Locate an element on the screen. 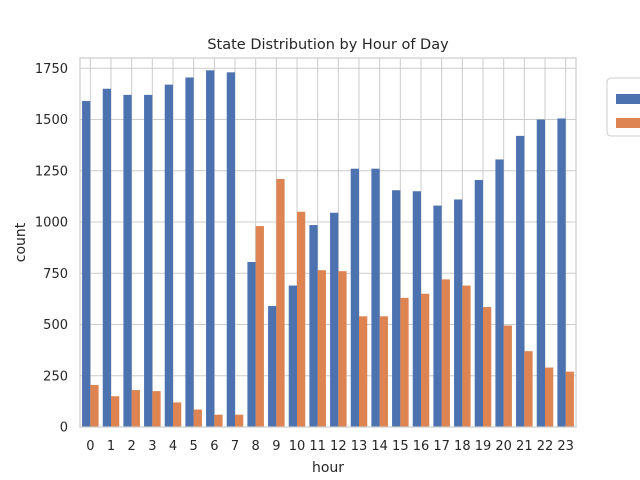 Image resolution: width=640 pixels, height=480 pixels. x-tick-label: 11 is located at coordinates (317, 446).